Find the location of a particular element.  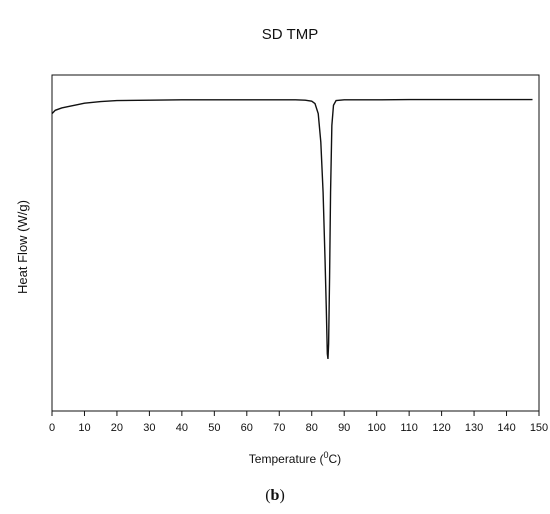

x-tick-label: 100 is located at coordinates (376, 428).